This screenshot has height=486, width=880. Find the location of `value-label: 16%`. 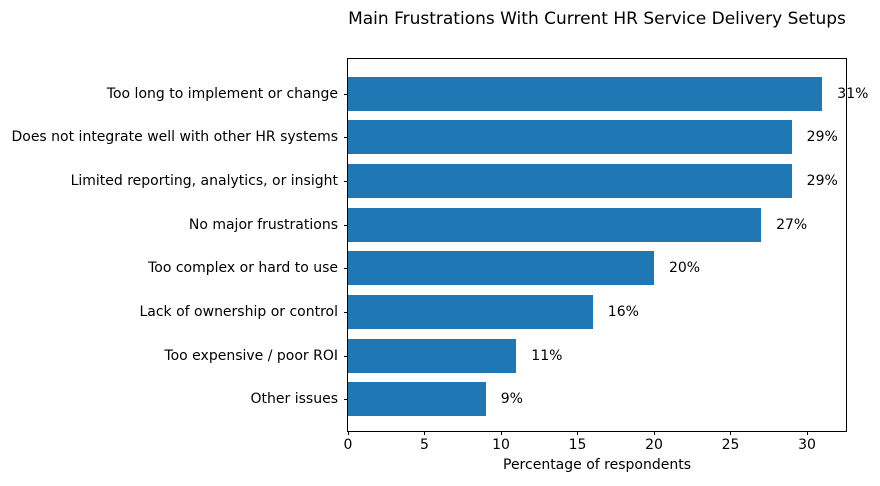

value-label: 16% is located at coordinates (623, 312).